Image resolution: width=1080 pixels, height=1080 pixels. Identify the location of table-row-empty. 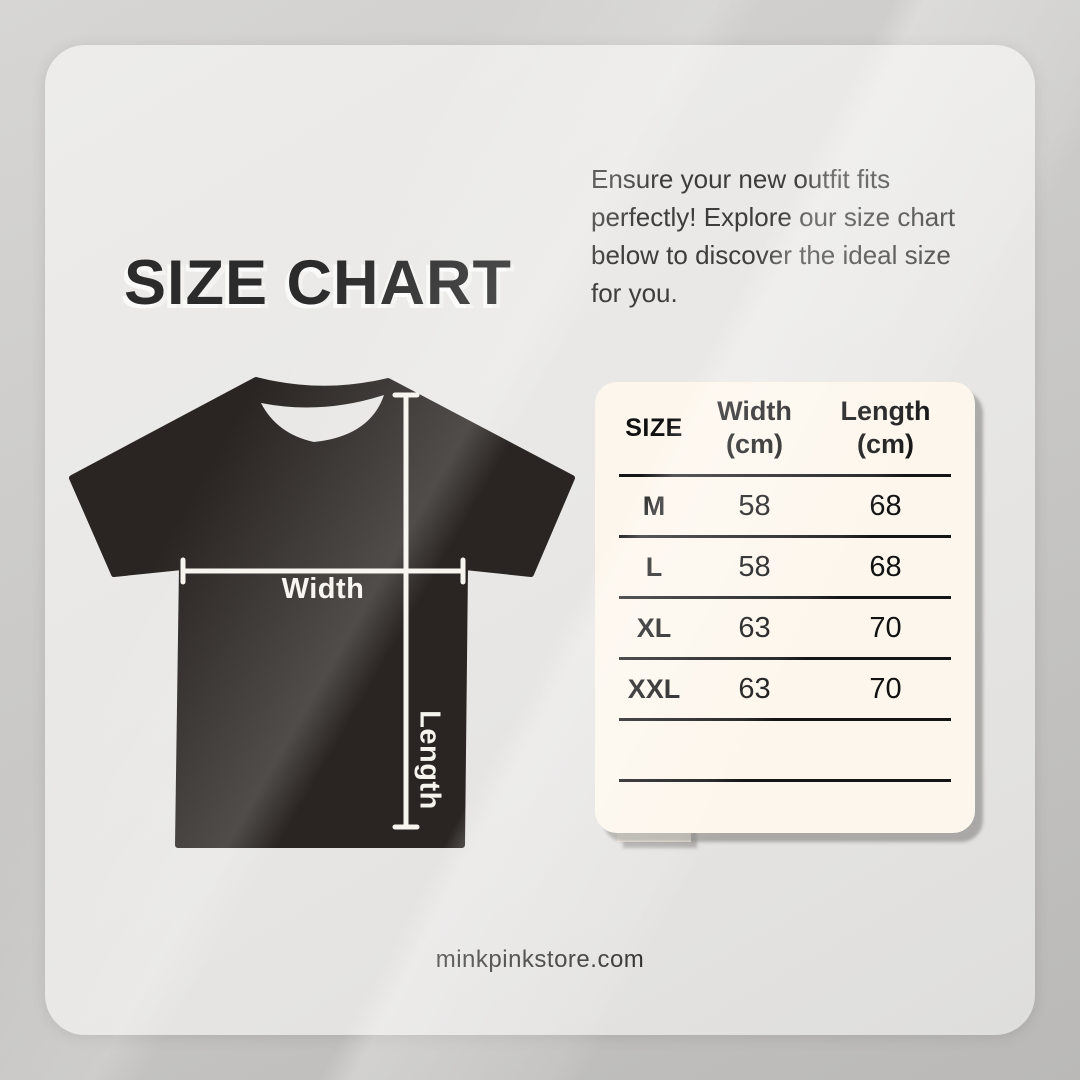
(785, 751).